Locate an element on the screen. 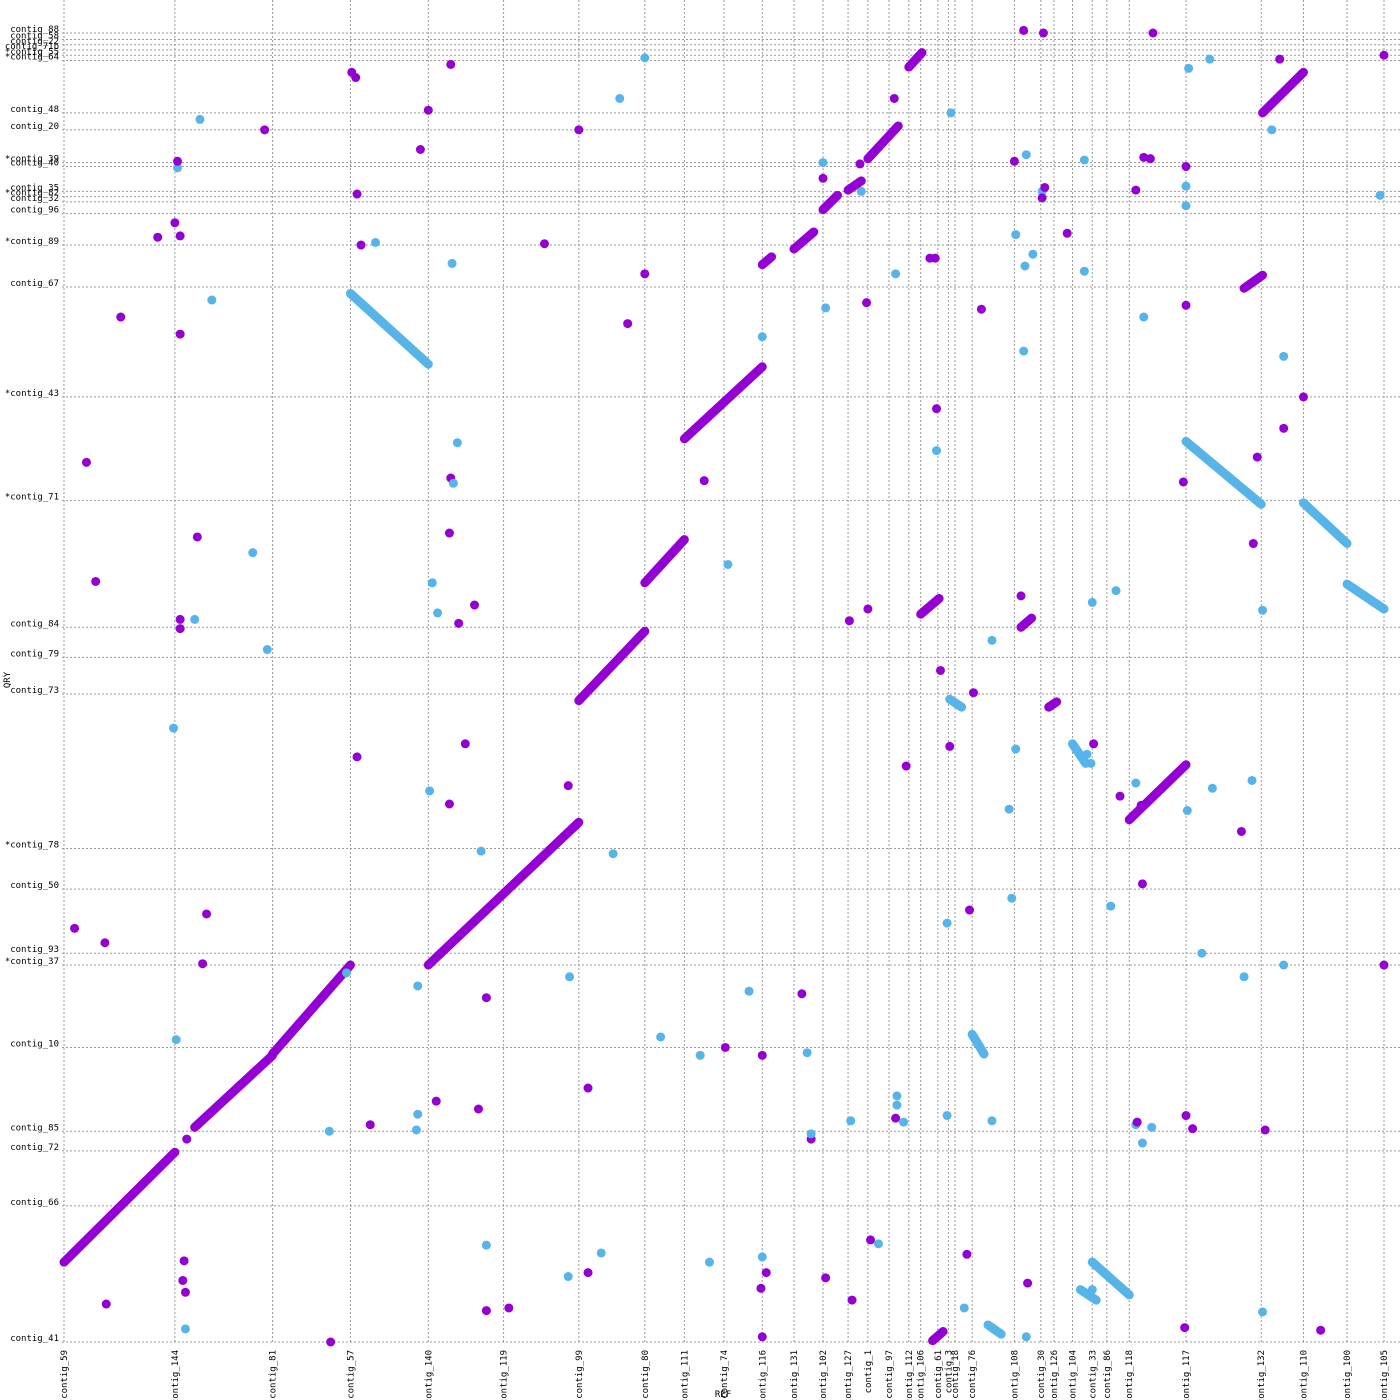 The height and width of the screenshot is (1400, 1400). x-axis-label: REF is located at coordinates (723, 1395).